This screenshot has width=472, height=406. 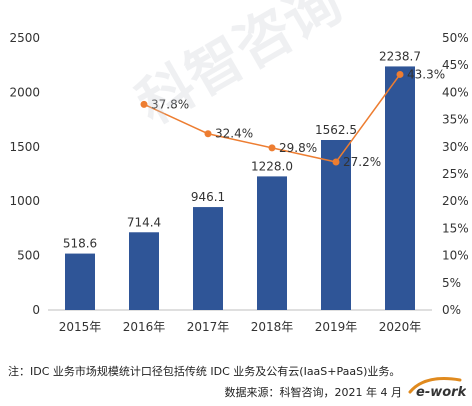 What do you see at coordinates (362, 162) in the screenshot?
I see `growth-value-label: 27.2%` at bounding box center [362, 162].